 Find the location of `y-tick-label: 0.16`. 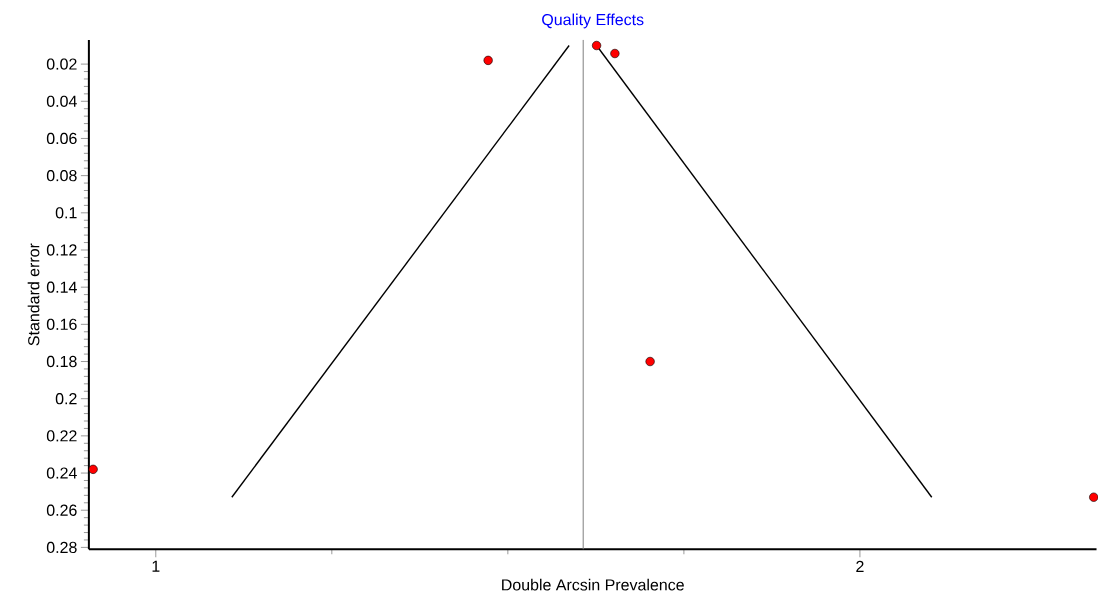

y-tick-label: 0.16 is located at coordinates (61, 324).